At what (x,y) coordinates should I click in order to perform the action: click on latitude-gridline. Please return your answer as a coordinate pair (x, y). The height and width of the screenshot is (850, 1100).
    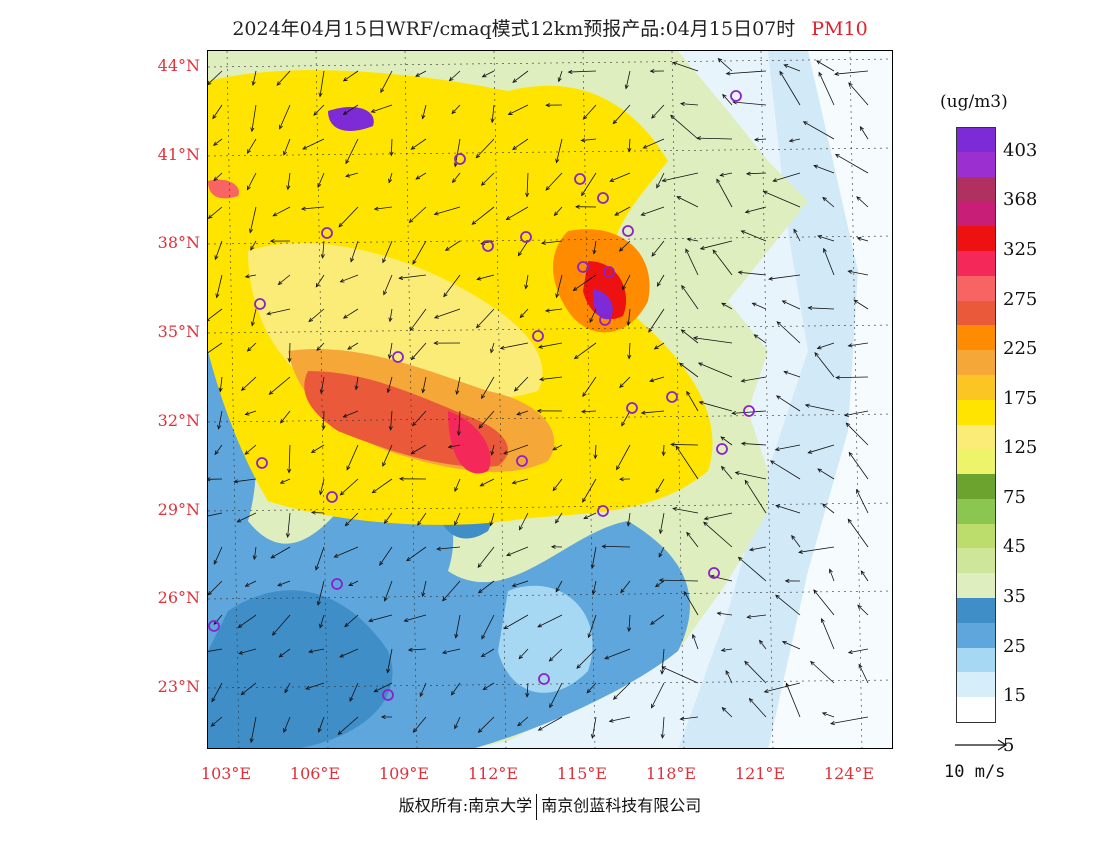
    Looking at the image, I should click on (550, 684).